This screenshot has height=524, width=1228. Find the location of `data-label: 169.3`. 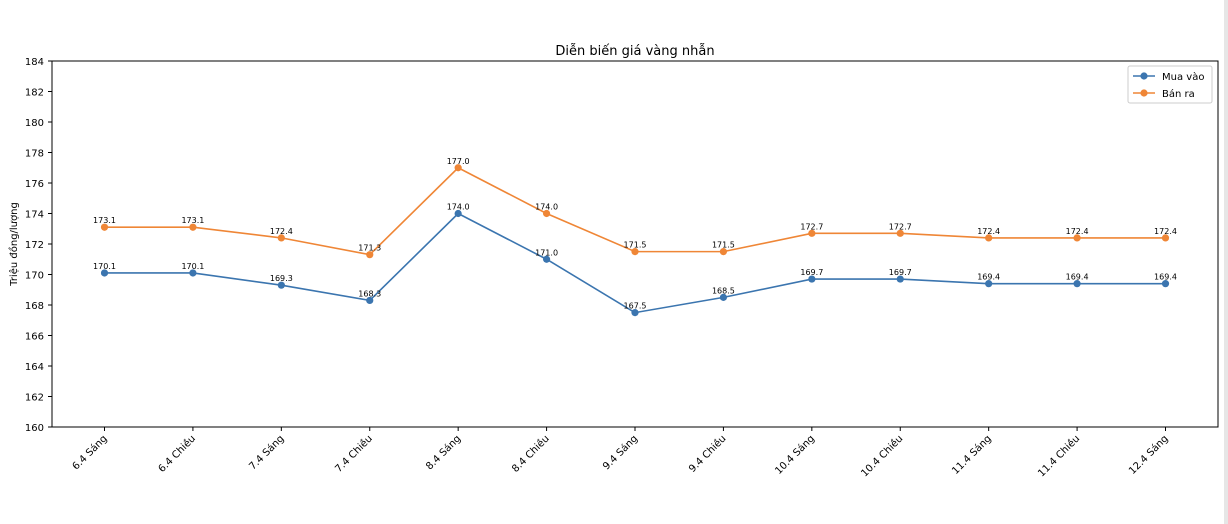

data-label: 169.3 is located at coordinates (281, 278).